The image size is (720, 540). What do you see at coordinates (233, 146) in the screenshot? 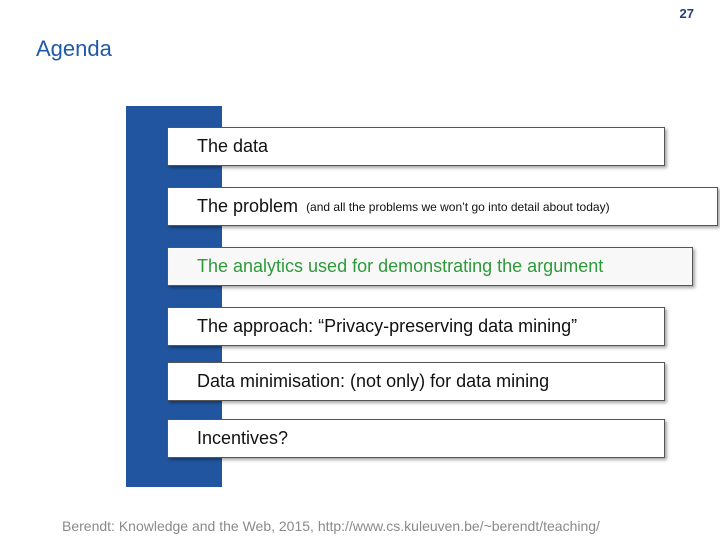
I see `agenda-item-text: The data` at bounding box center [233, 146].